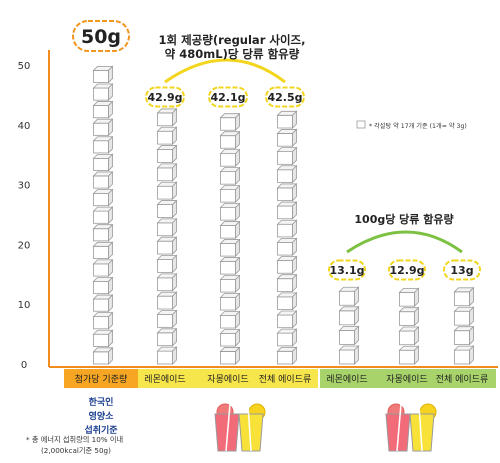  Describe the element at coordinates (418, 126) in the screenshot. I see `unit-note-text: * 각설탕 약 17개 기준 (1개= 약 3g)` at that location.